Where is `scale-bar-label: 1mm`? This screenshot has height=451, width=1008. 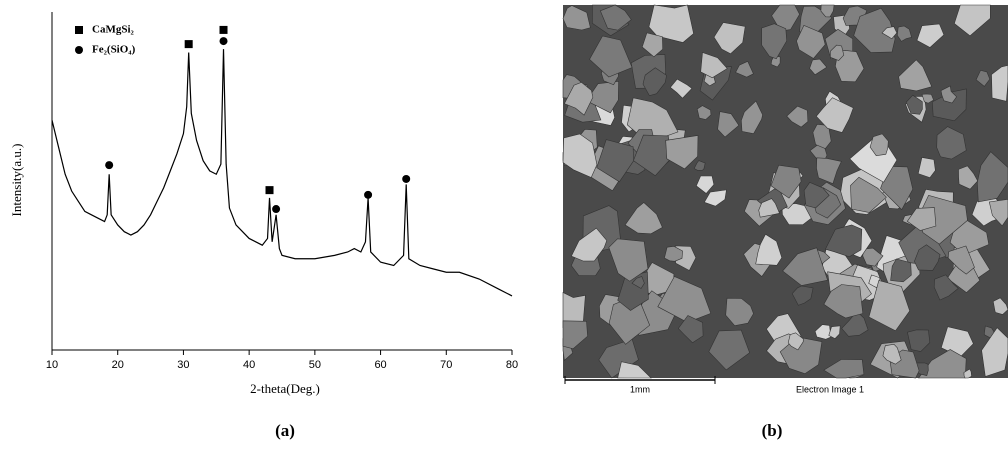 scale-bar-label: 1mm is located at coordinates (640, 389).